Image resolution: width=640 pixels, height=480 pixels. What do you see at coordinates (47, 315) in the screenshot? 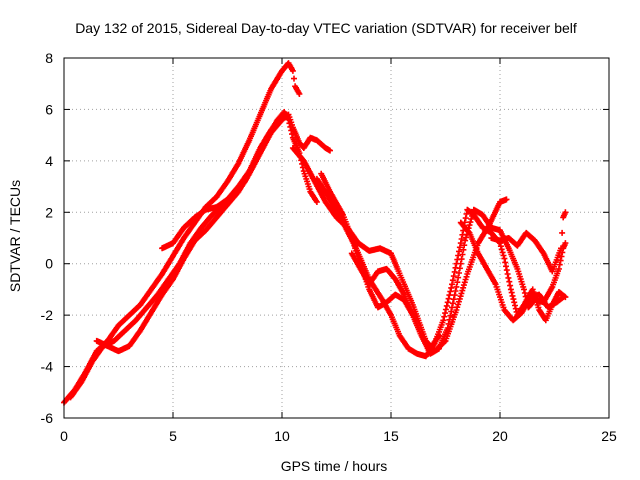
I see `y-tick-label: -2` at bounding box center [47, 315].